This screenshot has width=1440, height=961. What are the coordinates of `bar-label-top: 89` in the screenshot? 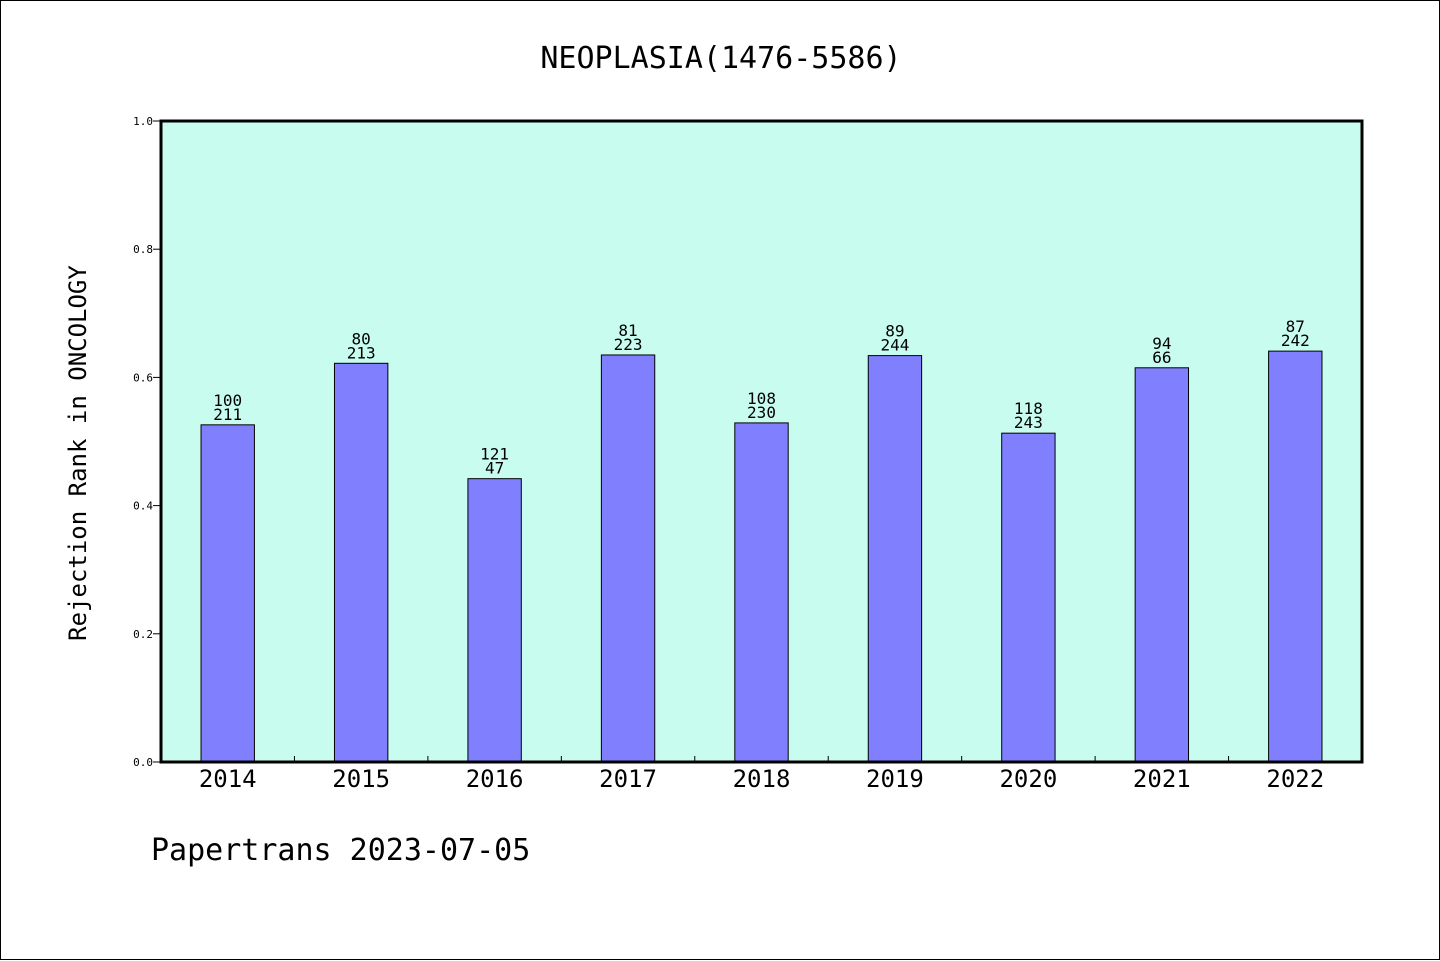 It's located at (894, 331).